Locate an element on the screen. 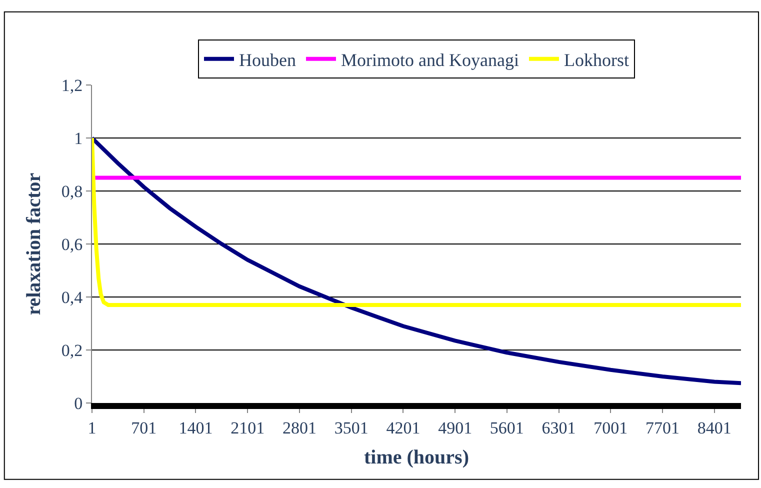  x-tick-label: 5601 is located at coordinates (507, 428).